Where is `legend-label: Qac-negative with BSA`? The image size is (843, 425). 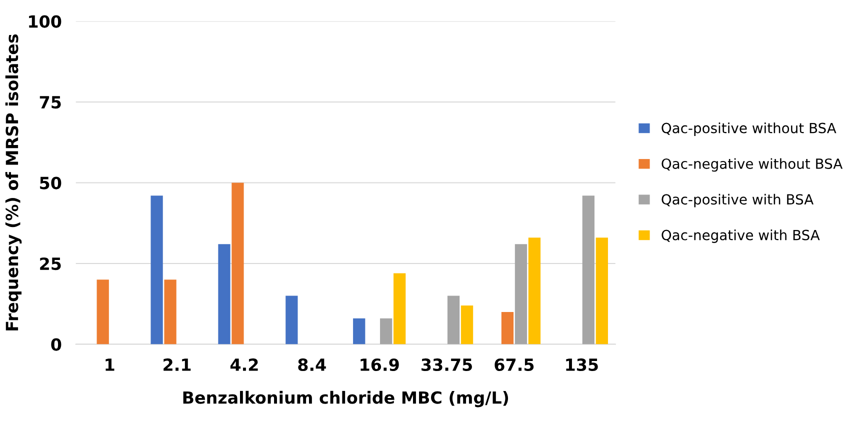 legend-label: Qac-negative with BSA is located at coordinates (741, 236).